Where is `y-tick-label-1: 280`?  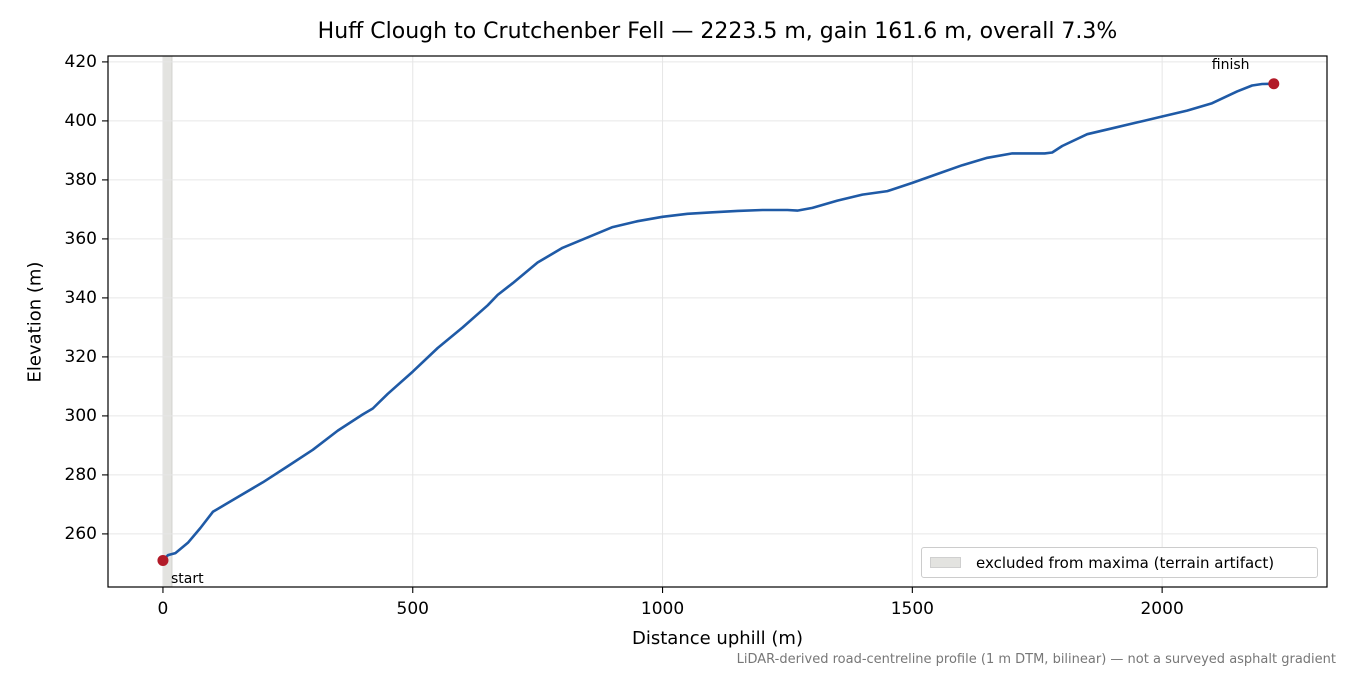
y-tick-label-1: 280 is located at coordinates (80, 474).